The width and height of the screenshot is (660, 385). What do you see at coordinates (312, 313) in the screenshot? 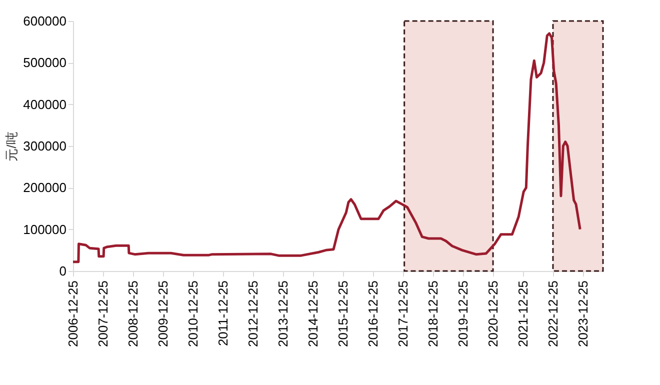
I see `x-tick-label: 2014-12-25` at bounding box center [312, 313].